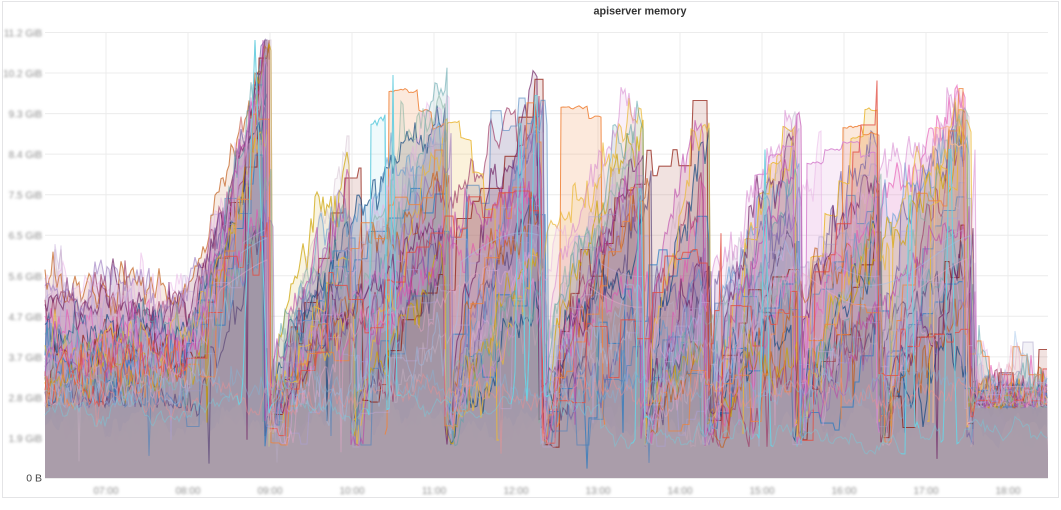 This screenshot has height=510, width=1061. I want to click on svg-text: 7.5 GiB, so click(26, 196).